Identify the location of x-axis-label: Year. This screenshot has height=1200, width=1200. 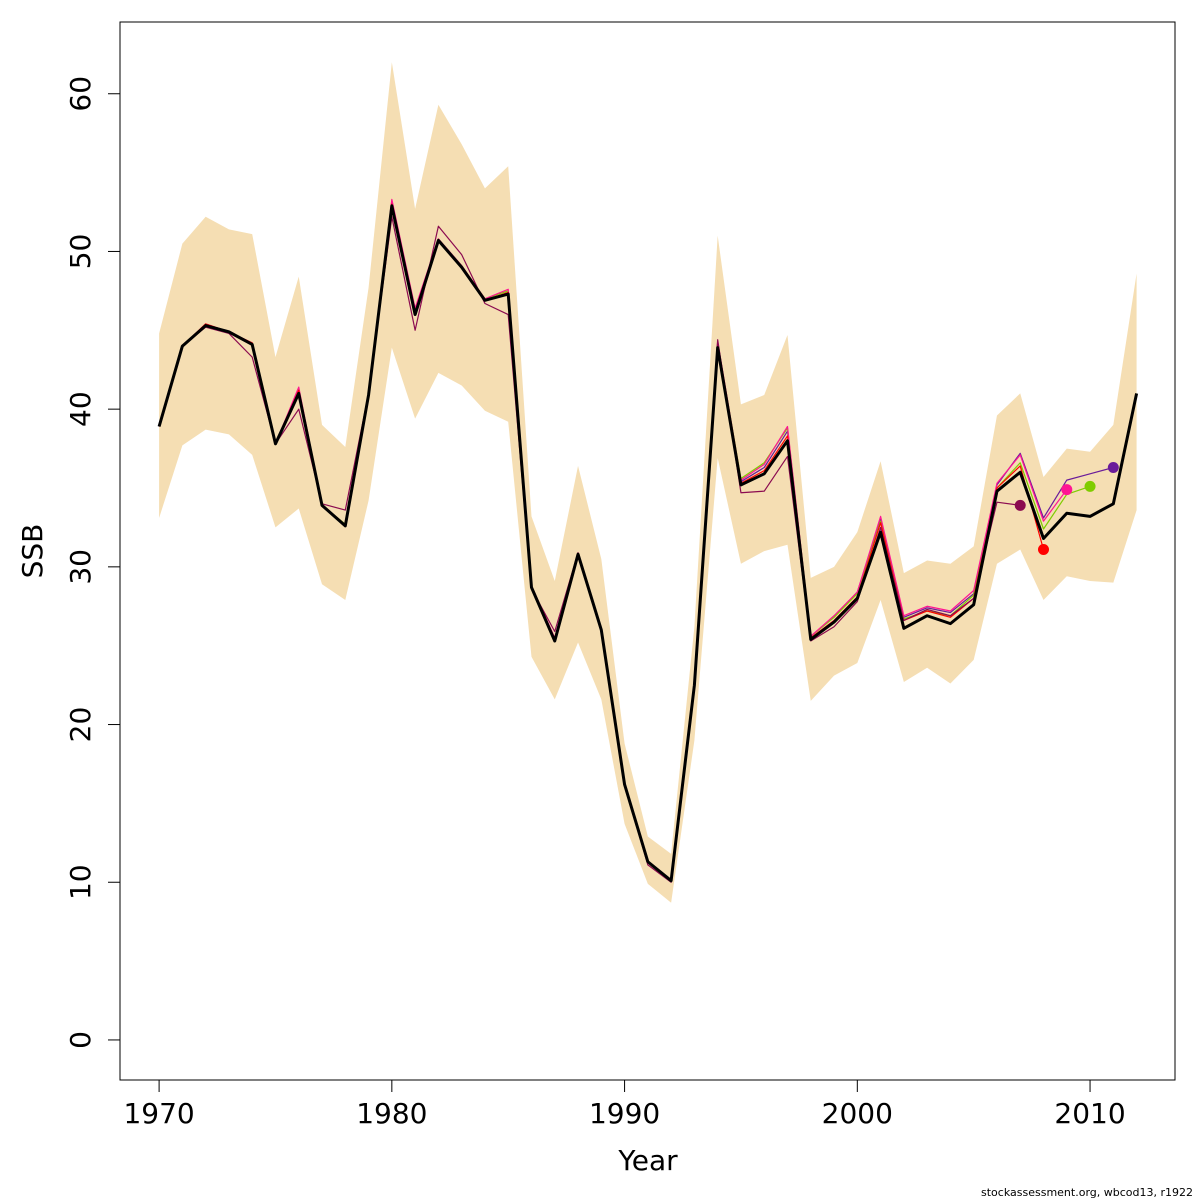
(647, 1160).